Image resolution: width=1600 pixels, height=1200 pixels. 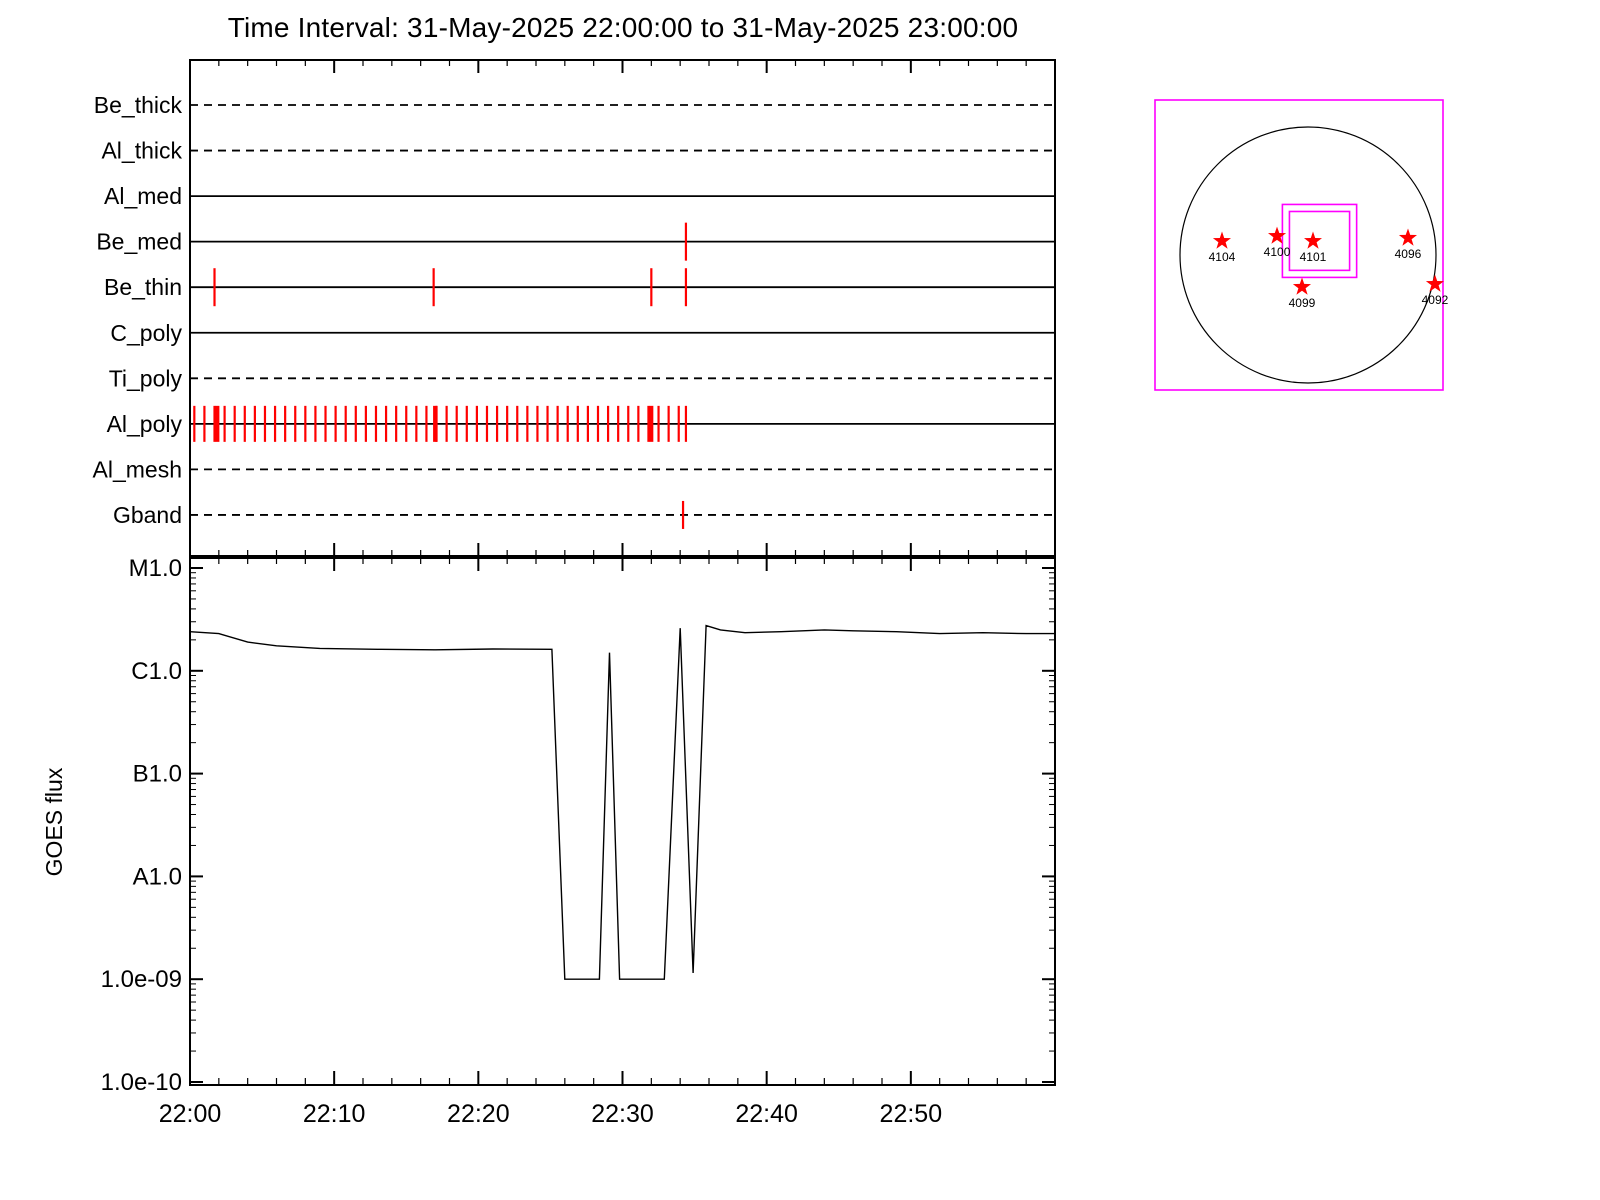 What do you see at coordinates (1302, 303) in the screenshot?
I see `active-region-label-4099: 4099` at bounding box center [1302, 303].